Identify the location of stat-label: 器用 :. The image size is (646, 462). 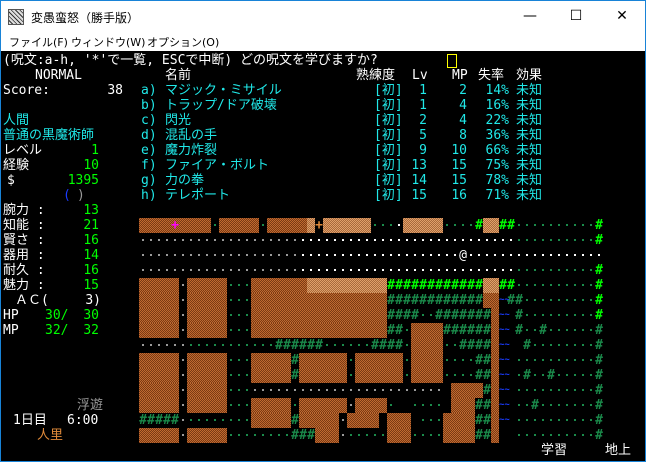
(24, 255).